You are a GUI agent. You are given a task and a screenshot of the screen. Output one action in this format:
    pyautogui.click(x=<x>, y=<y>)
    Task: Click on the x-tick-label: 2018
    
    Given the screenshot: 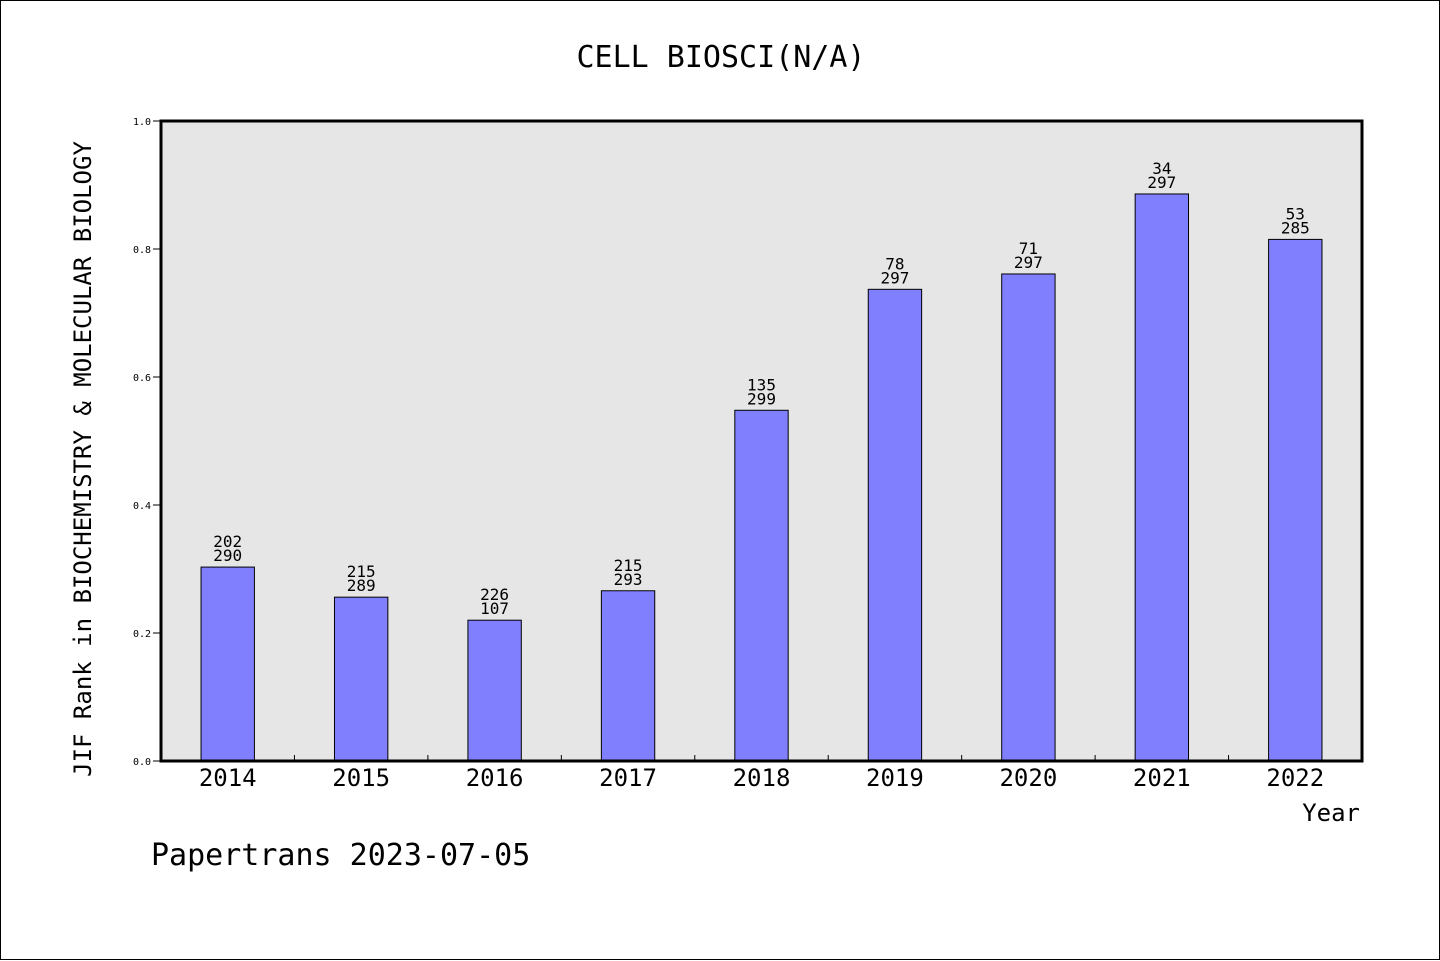 What is the action you would take?
    pyautogui.click(x=762, y=778)
    